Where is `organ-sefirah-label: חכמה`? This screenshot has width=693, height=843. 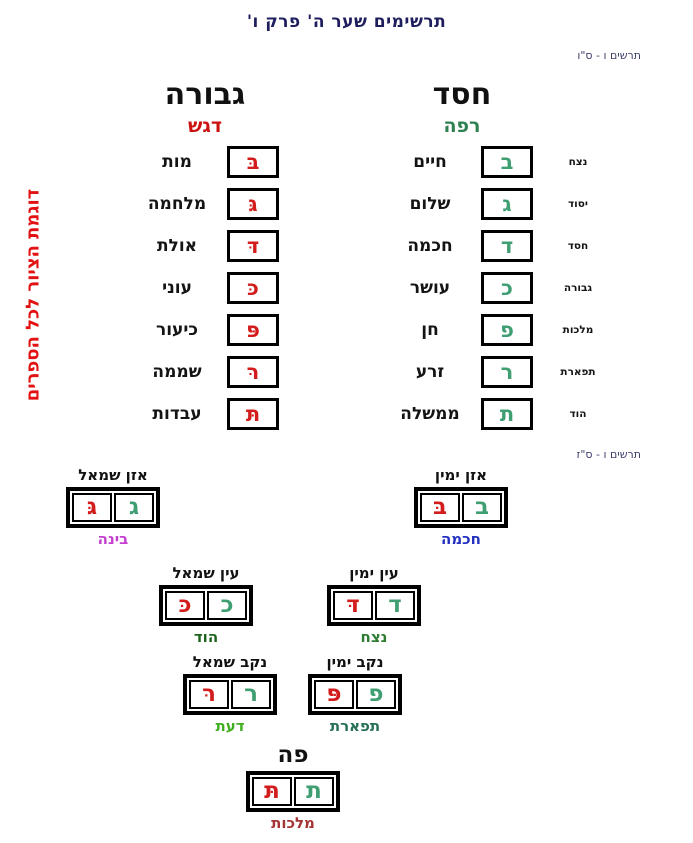 organ-sefirah-label: חכמה is located at coordinates (461, 539).